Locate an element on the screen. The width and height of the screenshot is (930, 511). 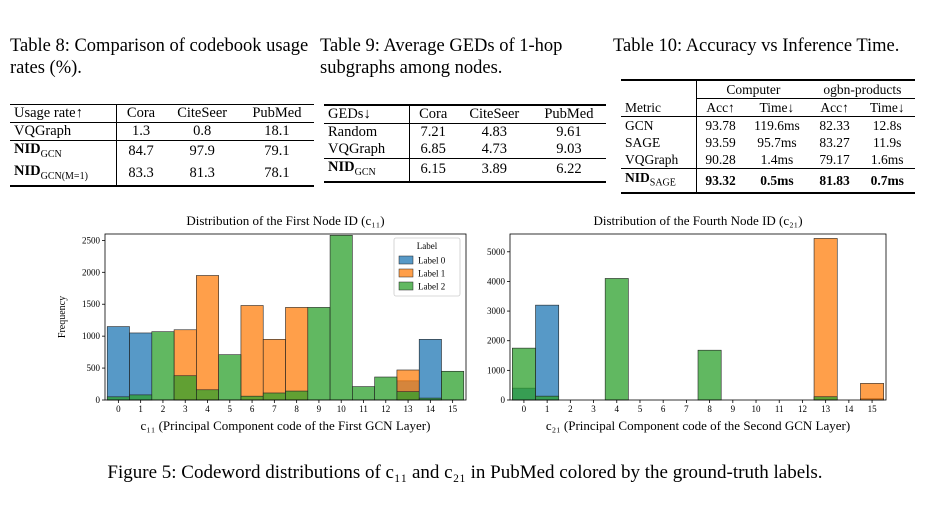
x-tick-label: 7 is located at coordinates (274, 409).